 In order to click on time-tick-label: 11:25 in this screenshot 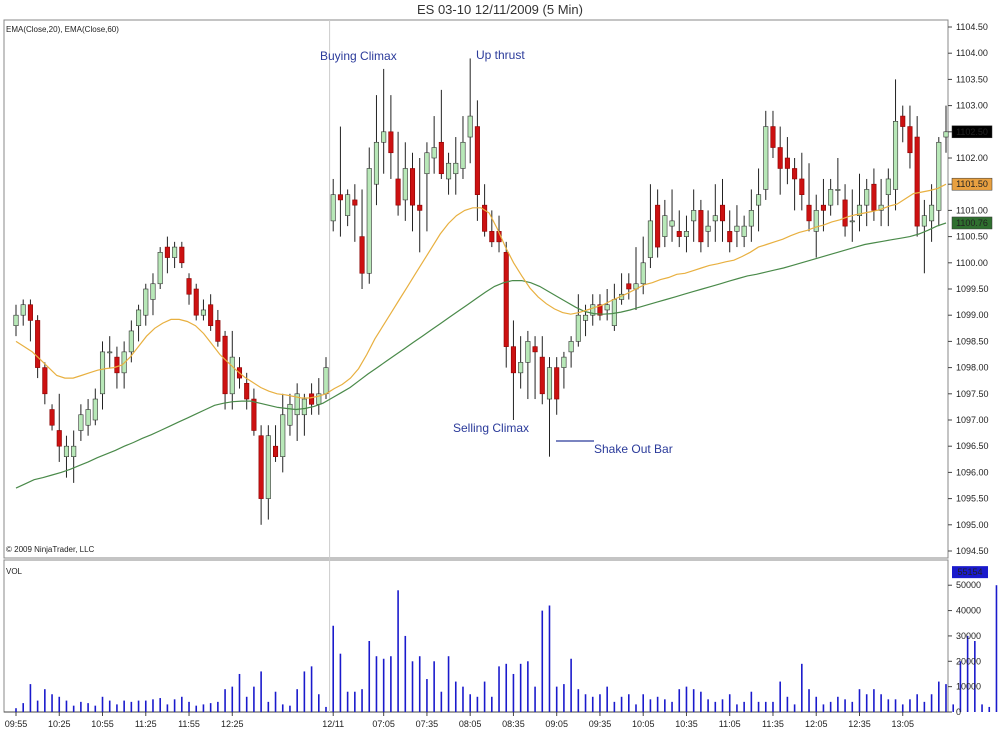, I will do `click(146, 724)`.